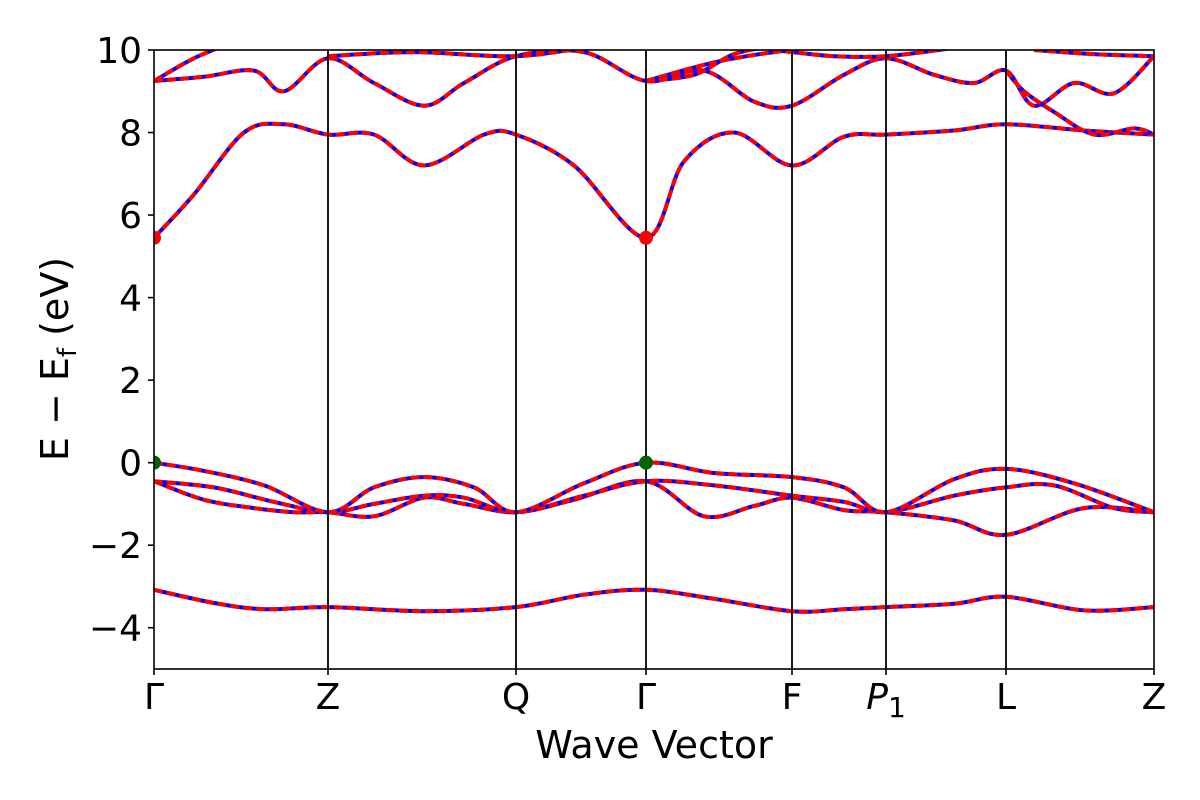 The width and height of the screenshot is (1200, 800). What do you see at coordinates (792, 697) in the screenshot?
I see `x-tick-label-4: F` at bounding box center [792, 697].